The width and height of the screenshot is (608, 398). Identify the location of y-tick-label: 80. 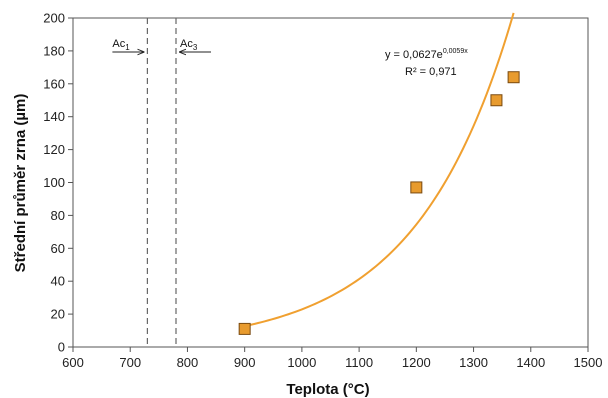
(58, 215).